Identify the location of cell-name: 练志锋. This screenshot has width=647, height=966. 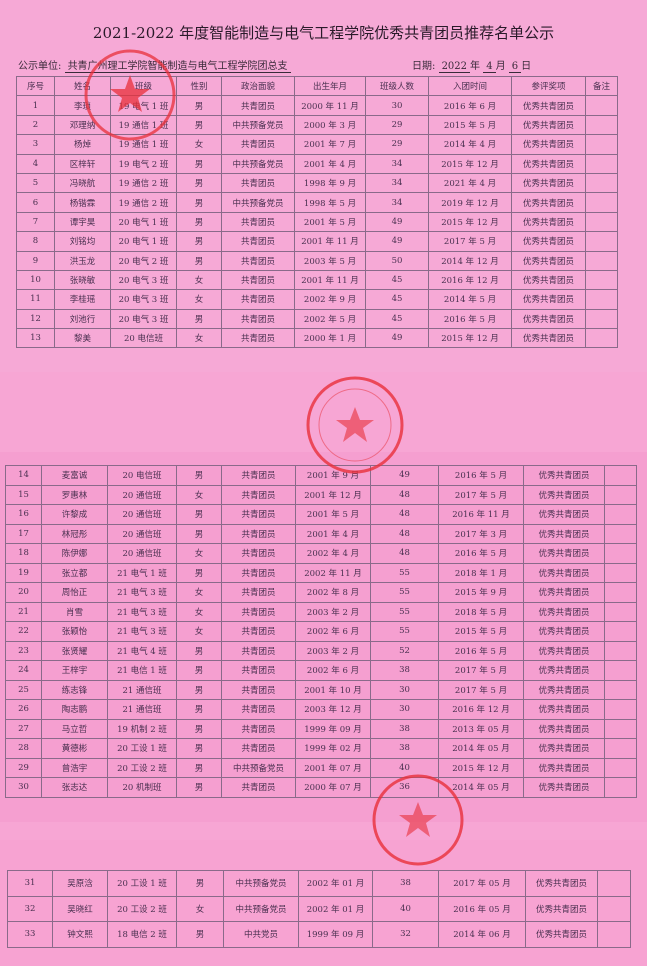
(74, 689).